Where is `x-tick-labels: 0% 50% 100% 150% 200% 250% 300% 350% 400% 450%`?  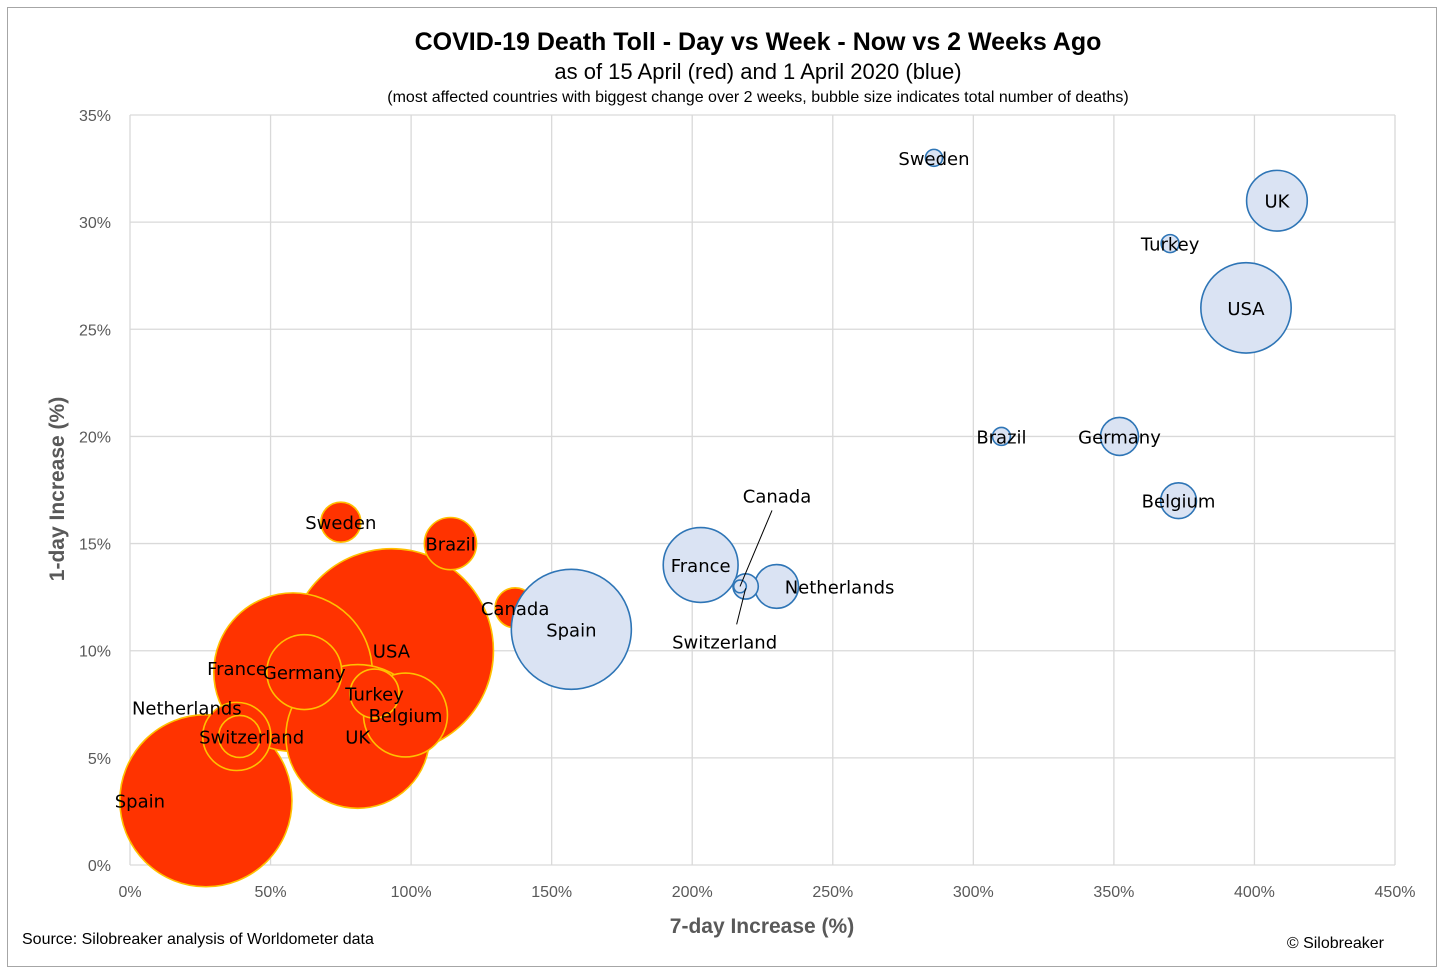 x-tick-labels: 0% 50% 100% 150% 200% 250% 300% 350% 400% 450% is located at coordinates (766, 892).